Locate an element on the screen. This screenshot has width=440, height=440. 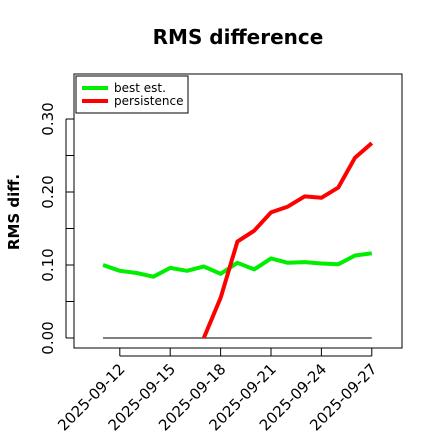
y-tick-label: 0.20 is located at coordinates (48, 191).